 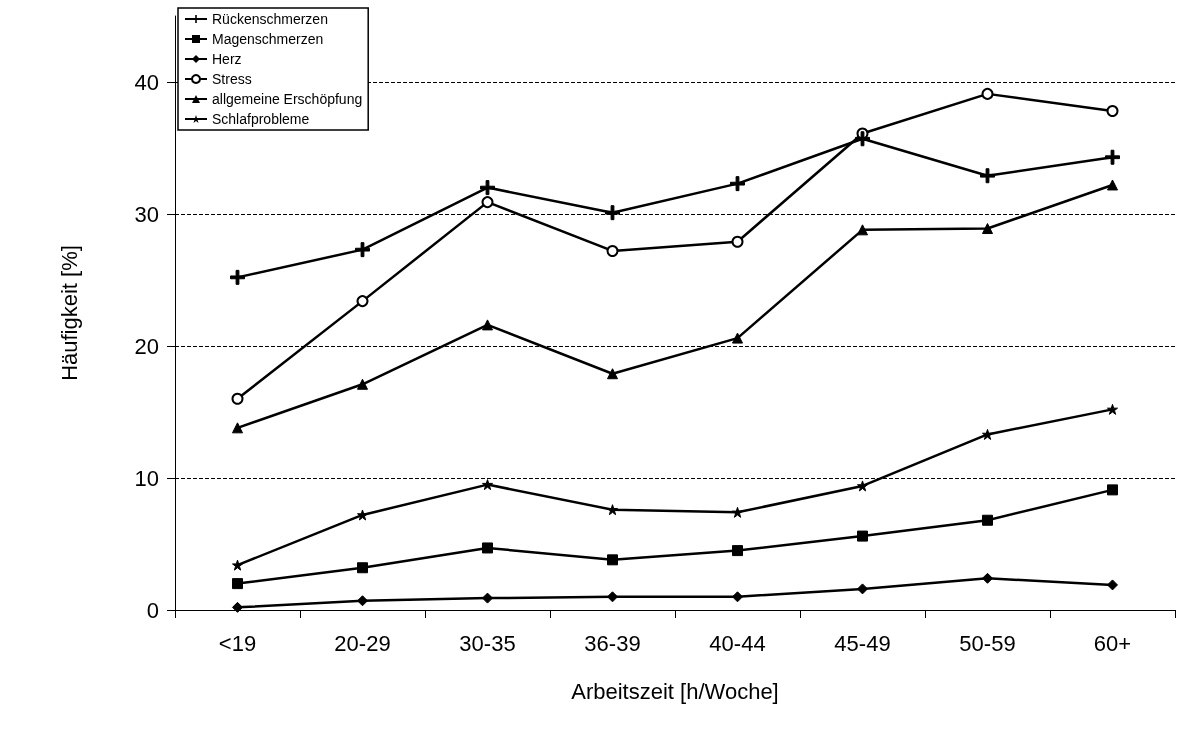 What do you see at coordinates (362, 643) in the screenshot?
I see `x-tick-label: 20-29` at bounding box center [362, 643].